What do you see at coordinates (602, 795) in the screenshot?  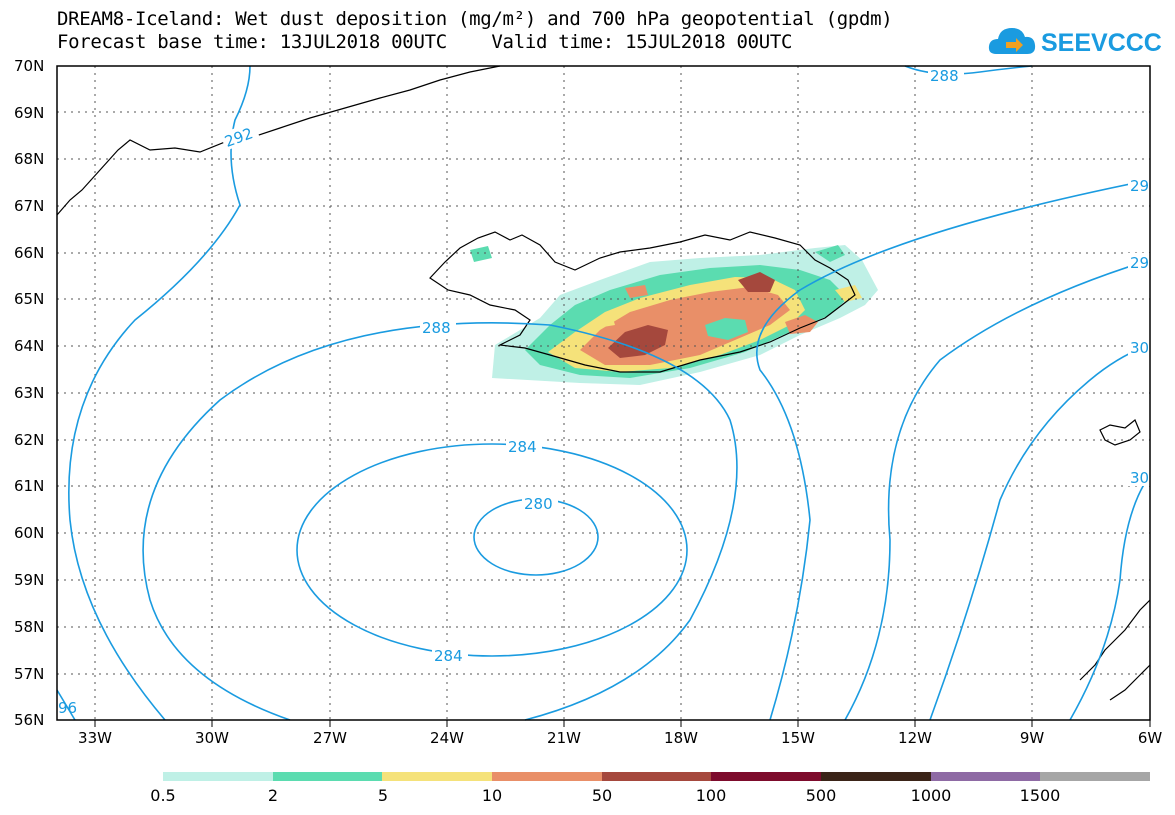 I see `legend-label: 50` at bounding box center [602, 795].